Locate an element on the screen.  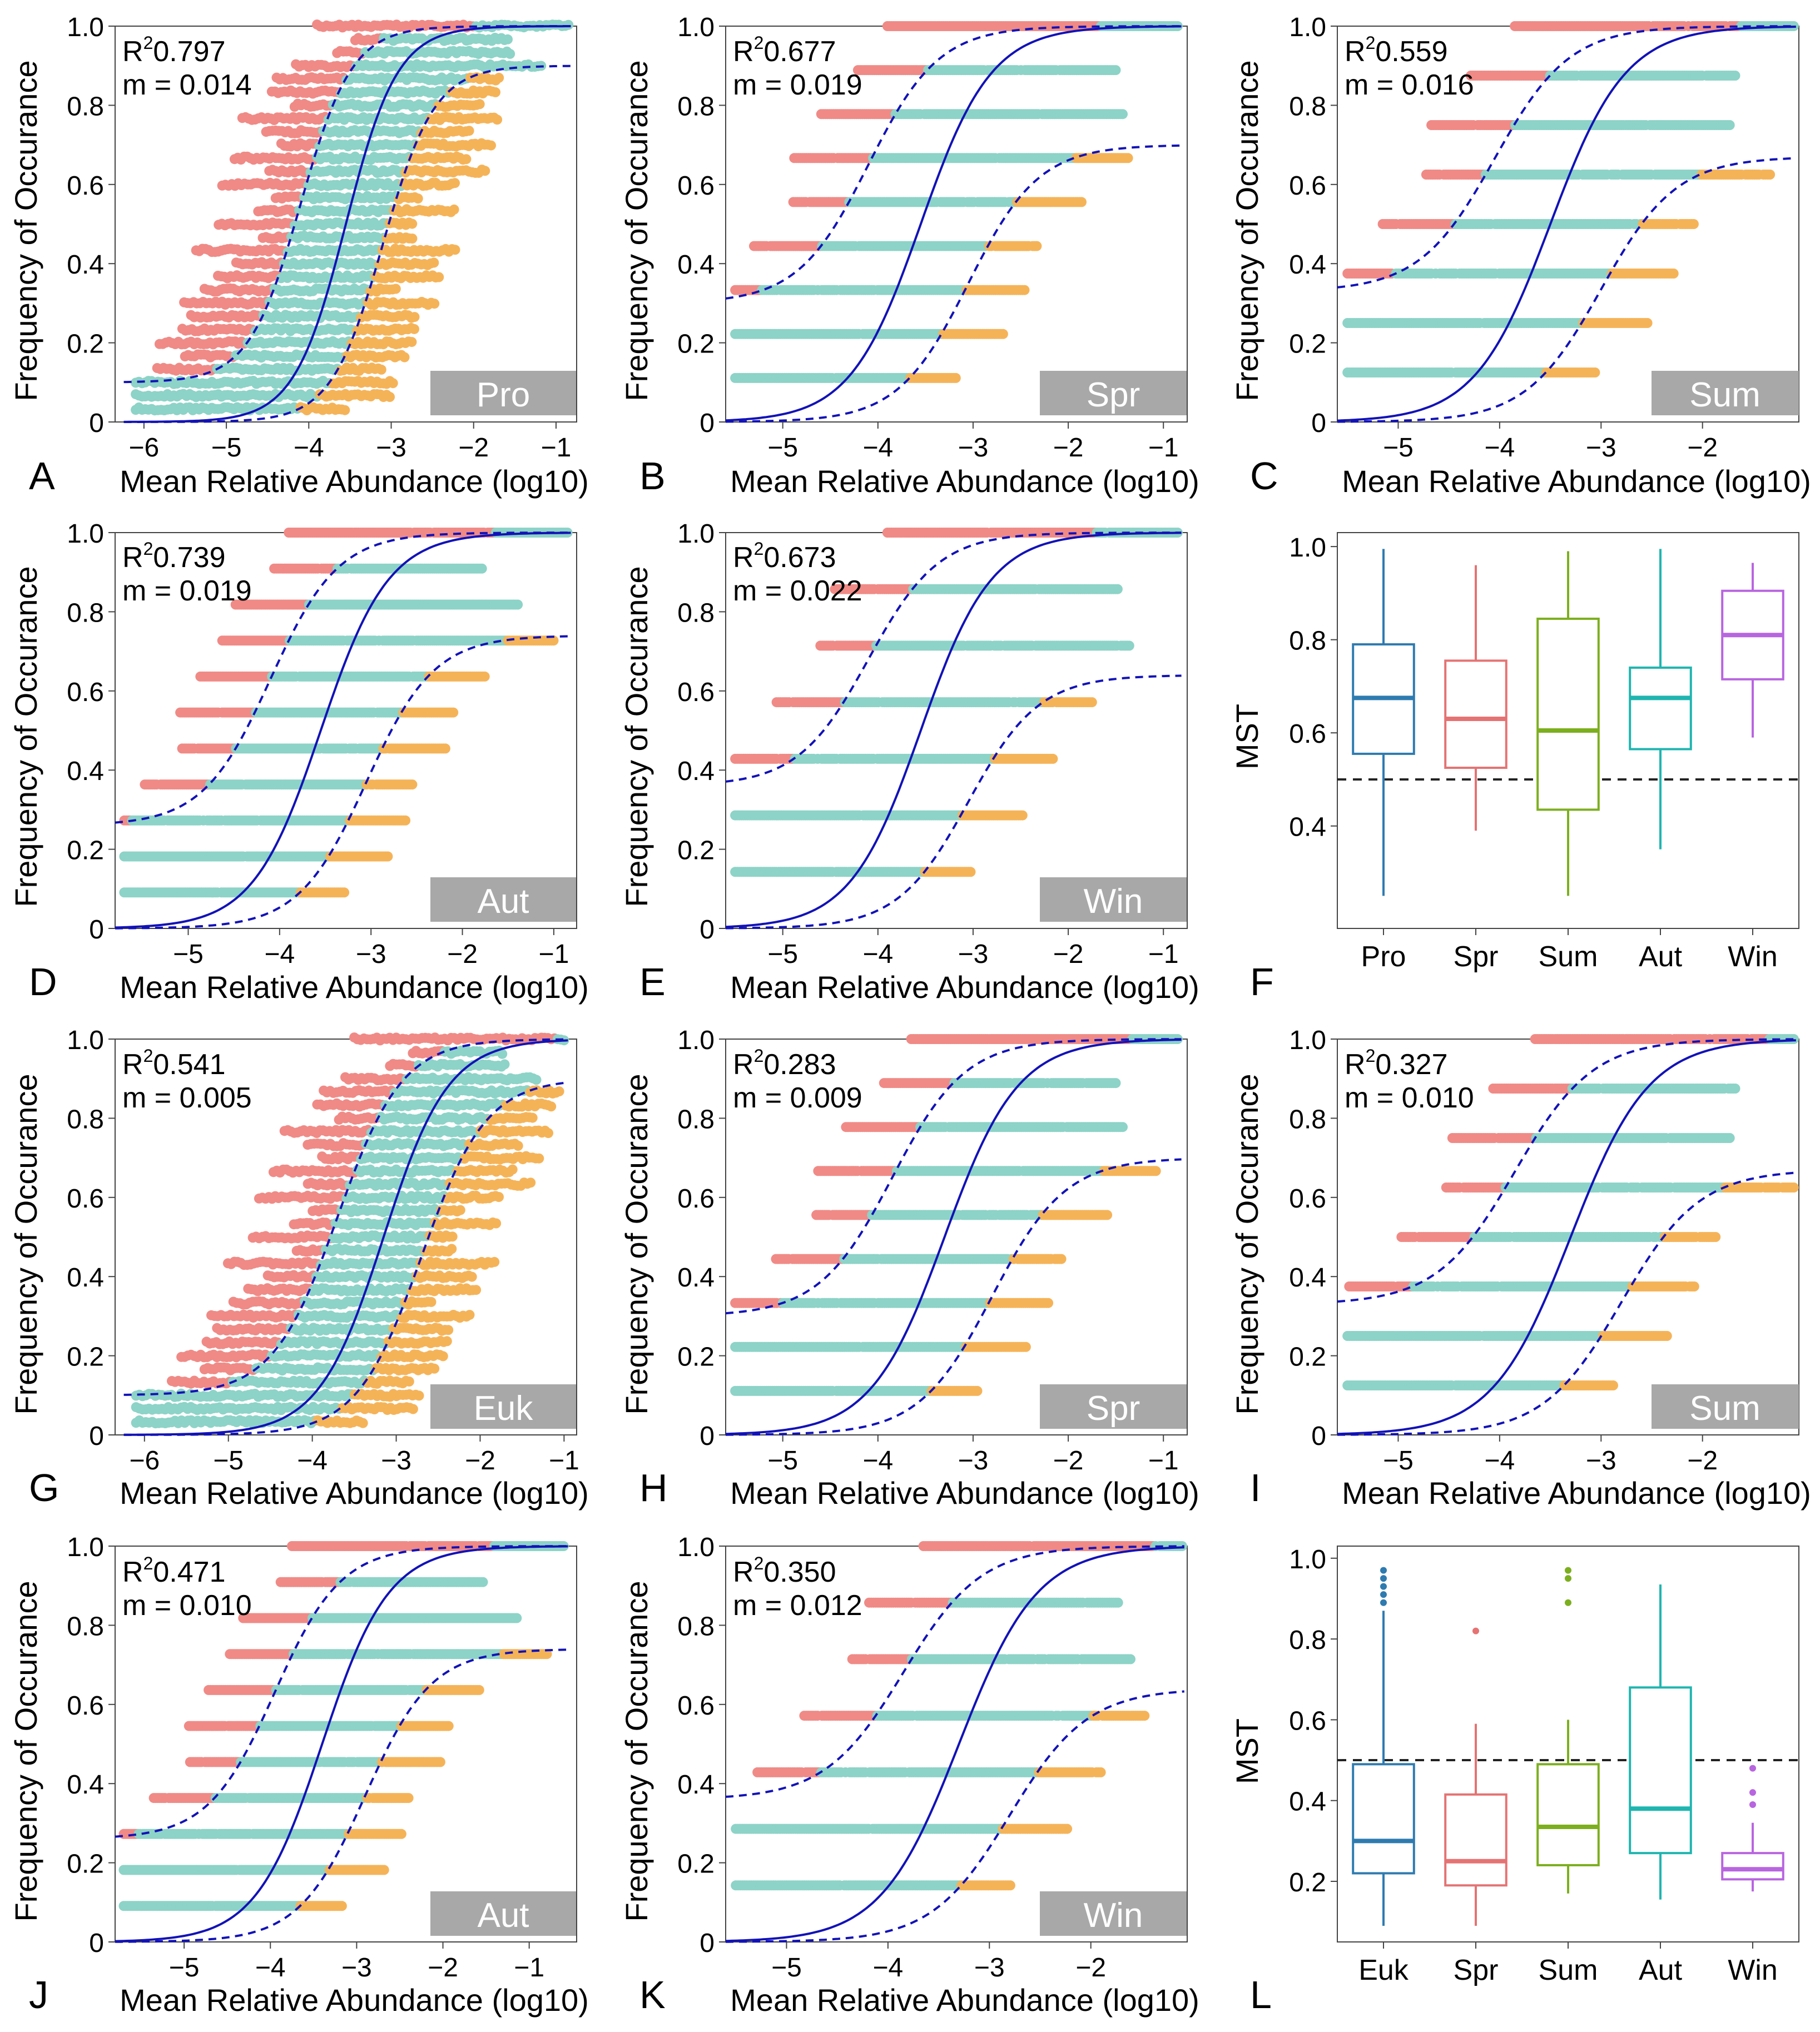
x-tick-label: −6 is located at coordinates (145, 1460).